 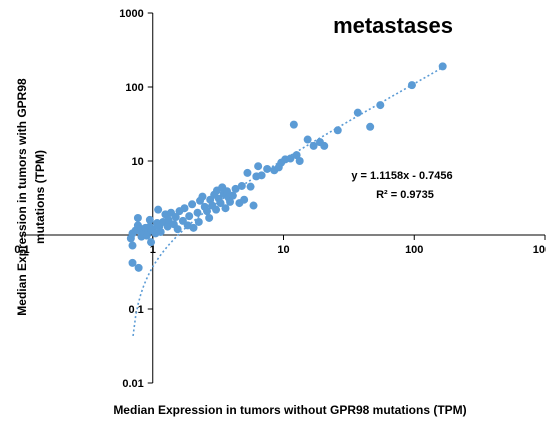 I want to click on y-tick-label: 100, so click(x=134, y=88).